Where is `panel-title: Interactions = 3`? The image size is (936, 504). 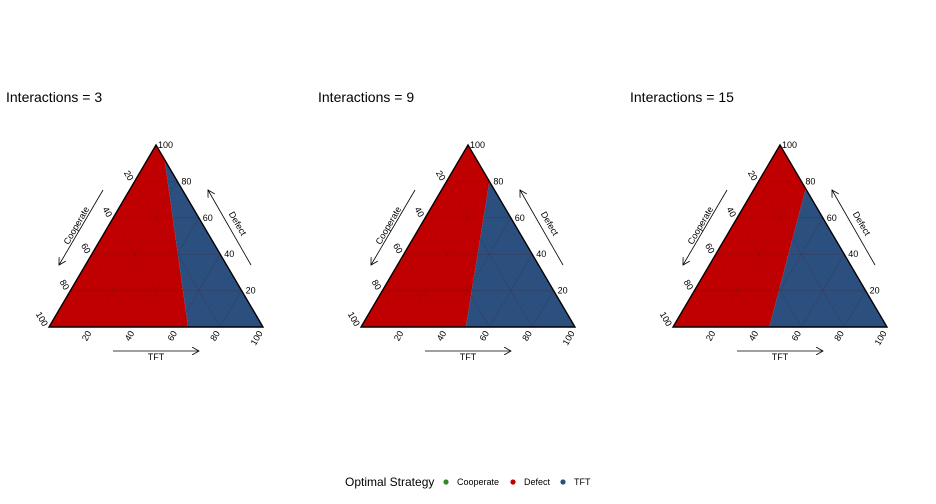
panel-title: Interactions = 3 is located at coordinates (54, 97).